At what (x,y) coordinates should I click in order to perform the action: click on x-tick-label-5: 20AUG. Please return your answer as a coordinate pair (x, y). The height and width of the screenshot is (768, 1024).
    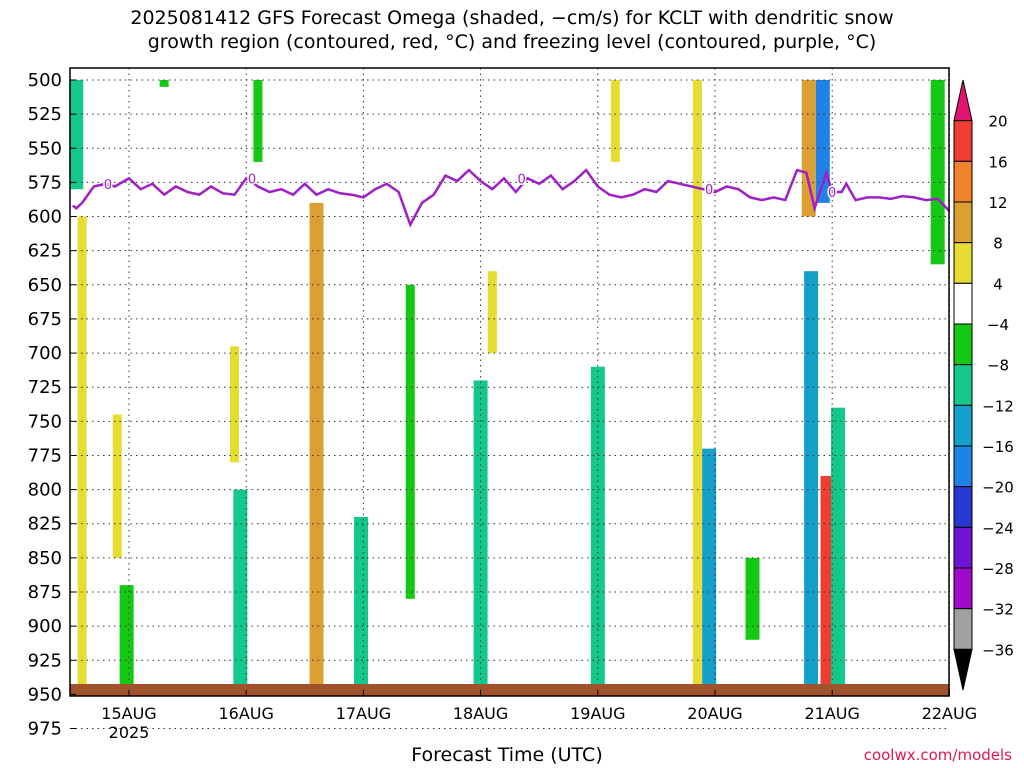
    Looking at the image, I should click on (714, 713).